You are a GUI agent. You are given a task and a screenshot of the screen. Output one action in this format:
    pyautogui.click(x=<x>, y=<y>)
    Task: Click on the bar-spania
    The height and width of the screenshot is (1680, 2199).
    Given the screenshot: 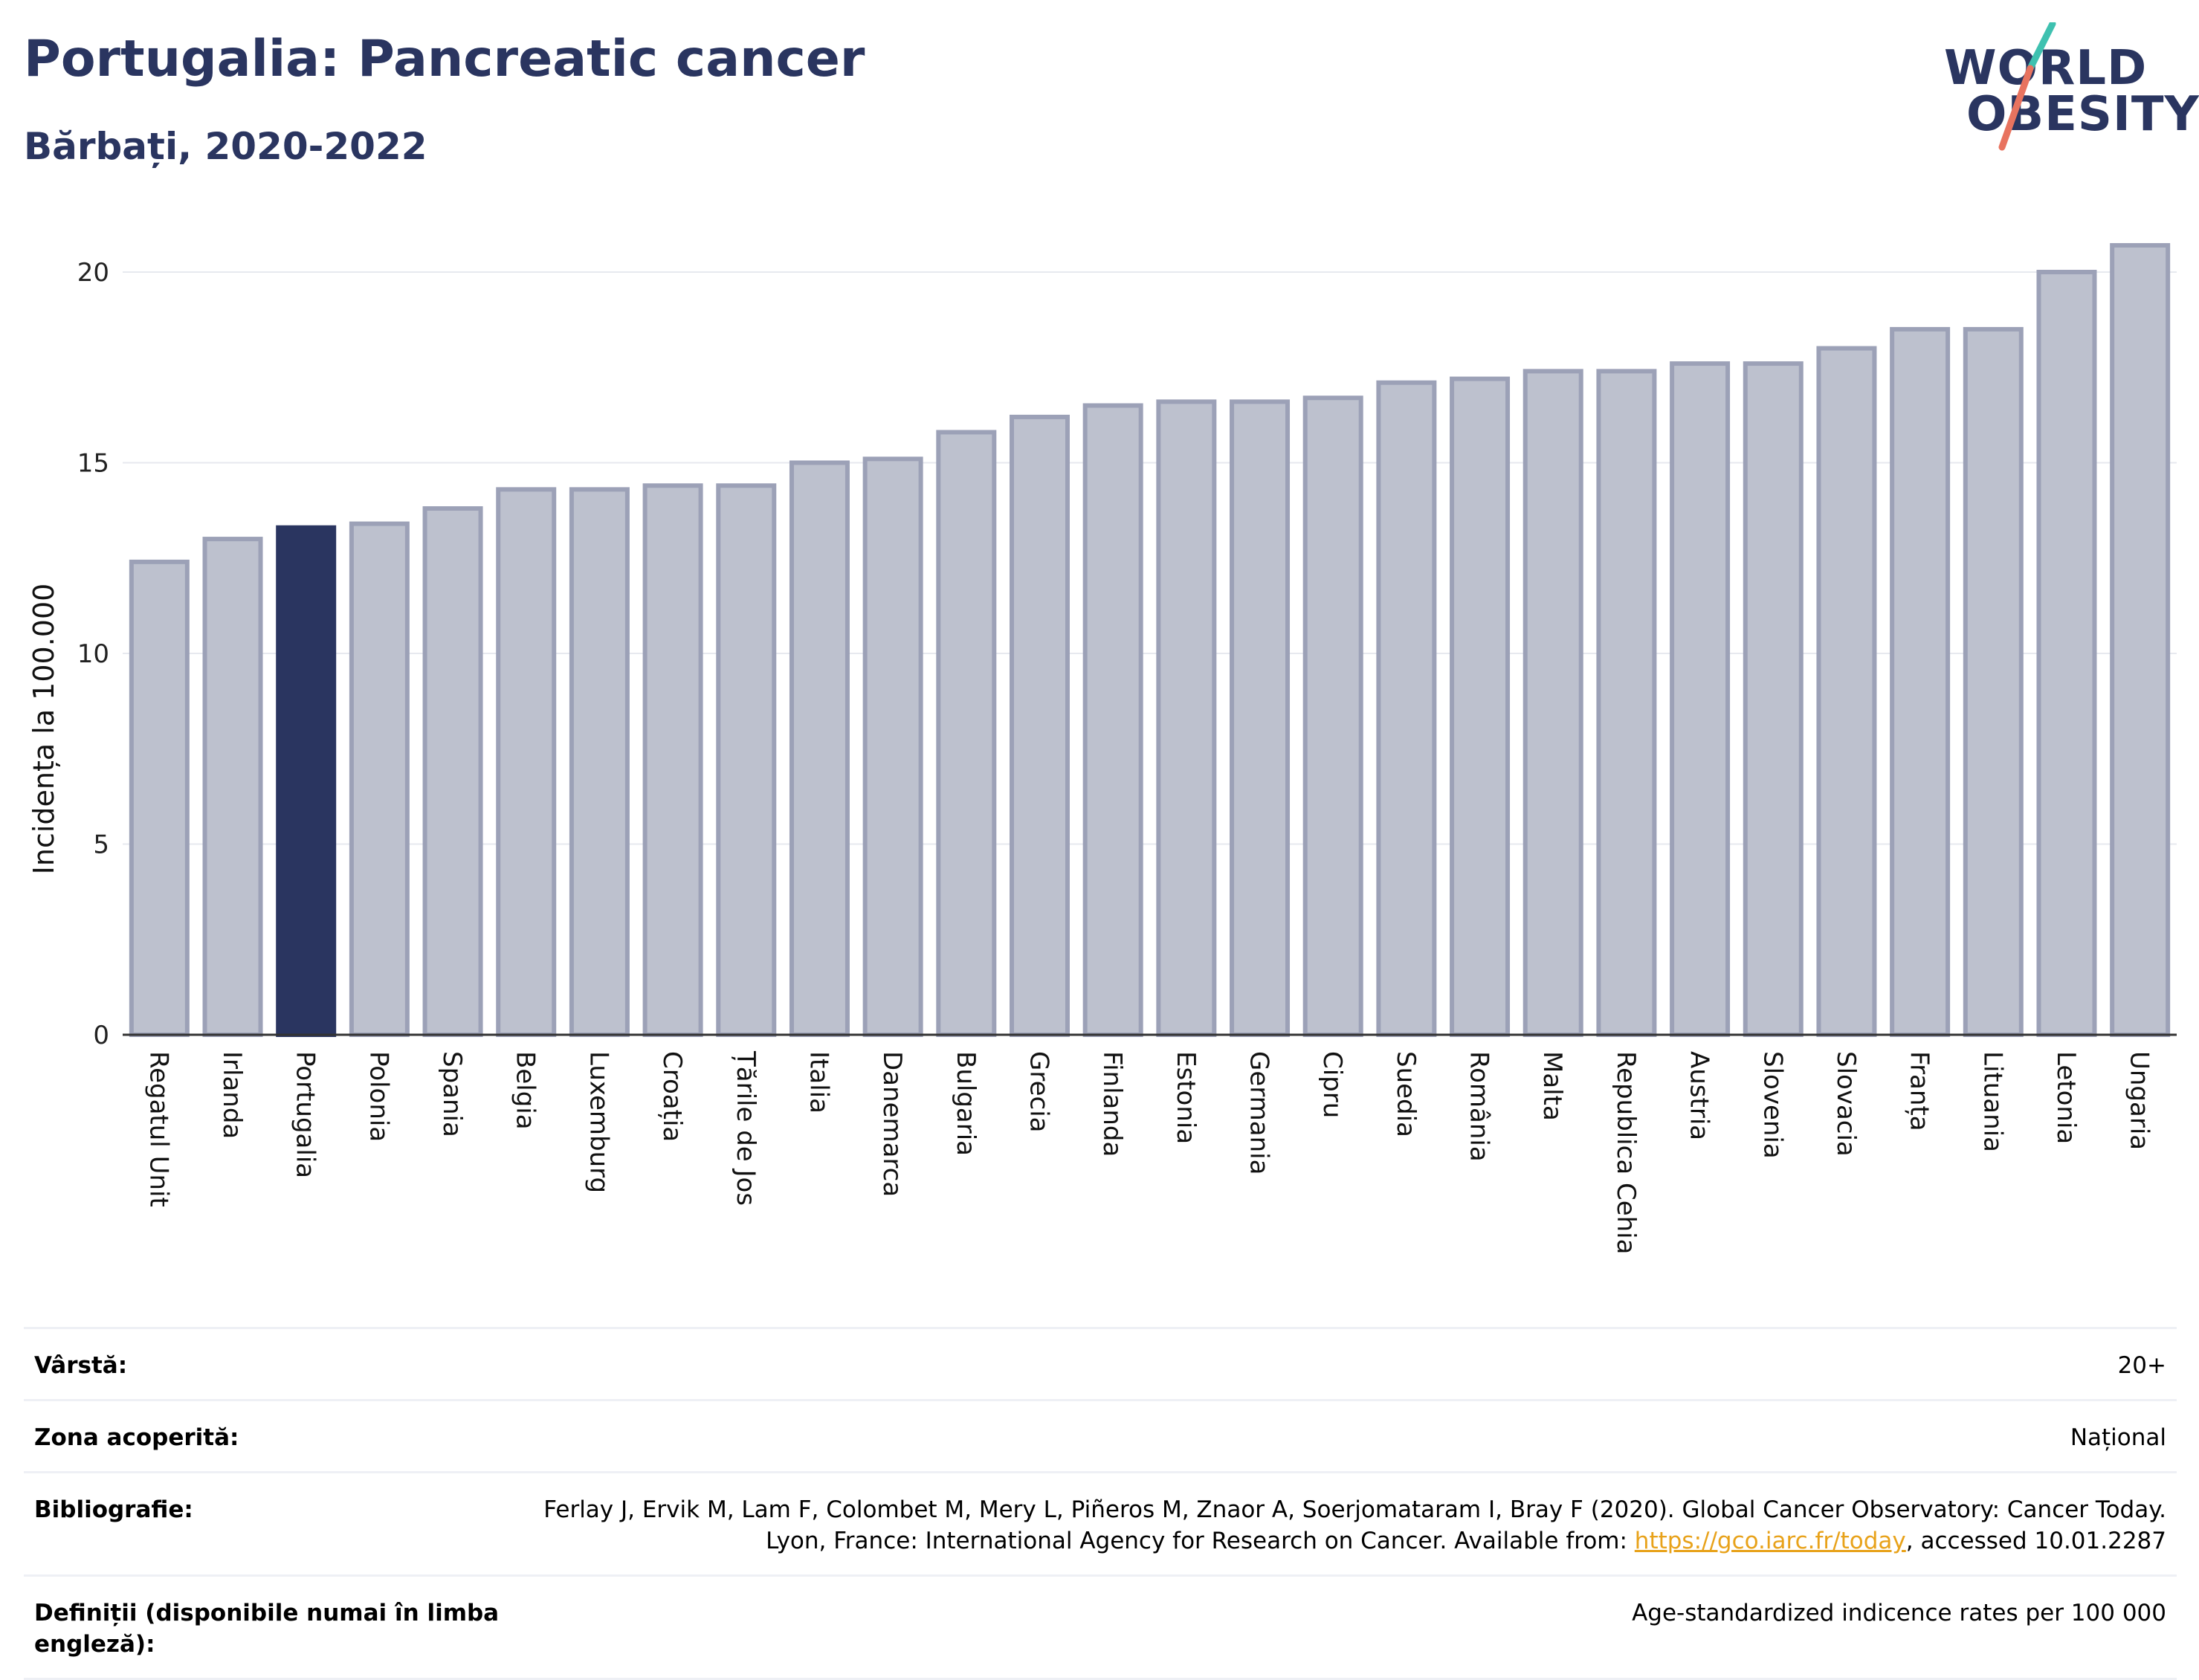 What is the action you would take?
    pyautogui.click(x=452, y=772)
    